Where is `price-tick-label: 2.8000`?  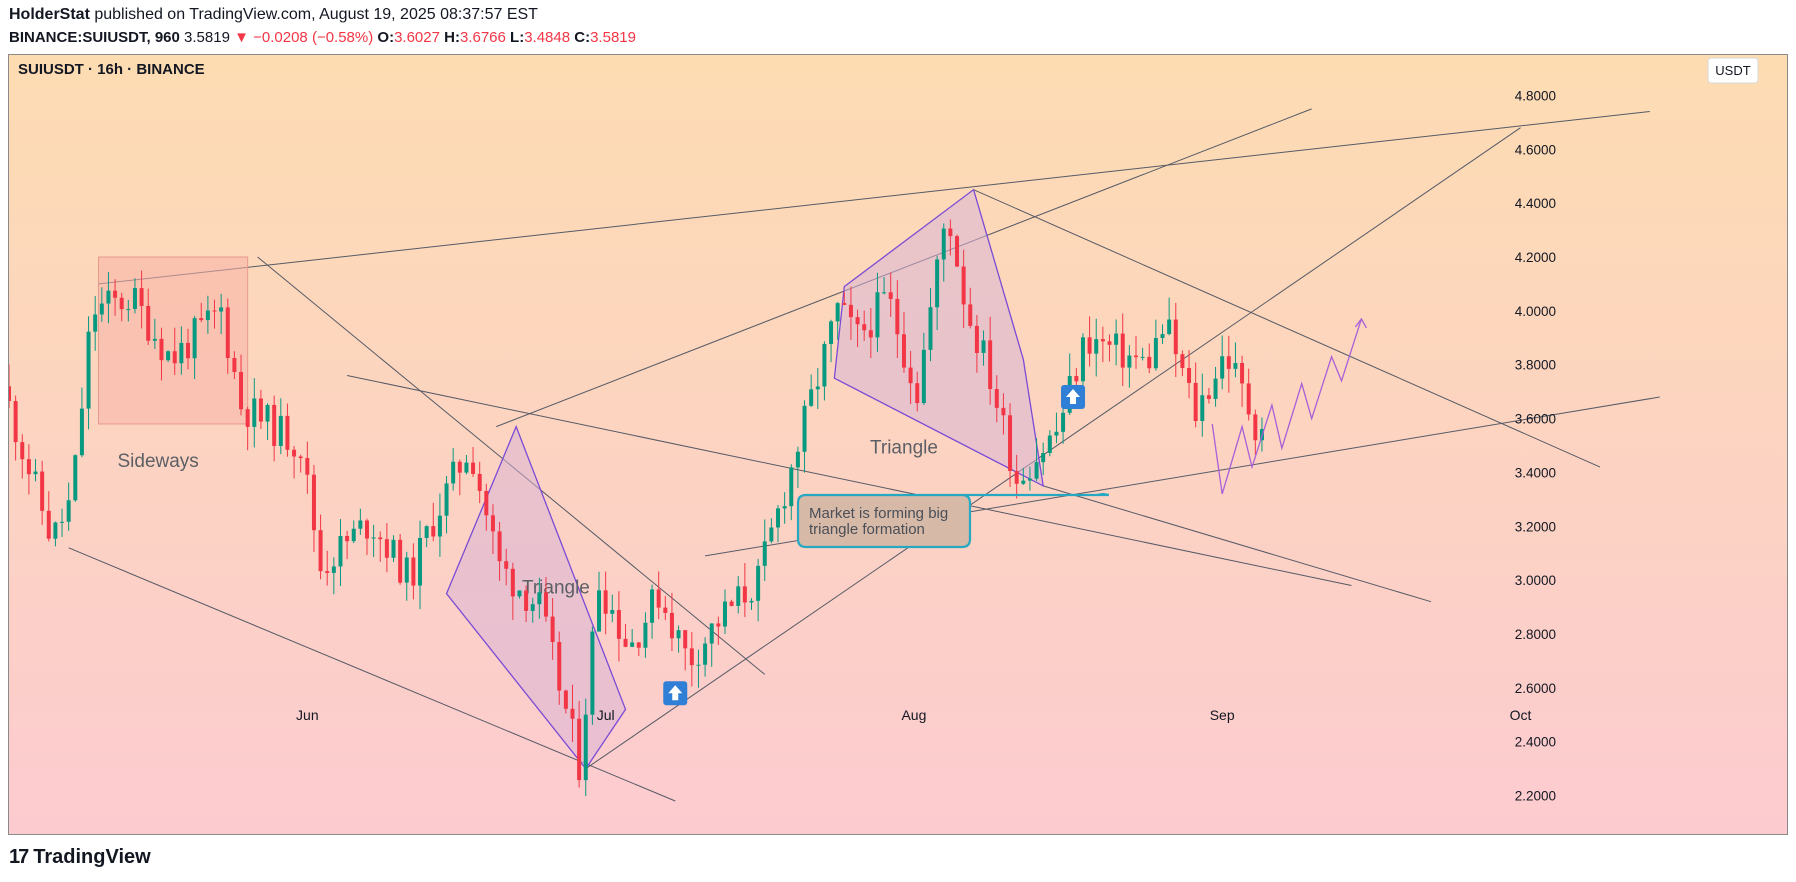
price-tick-label: 2.8000 is located at coordinates (1535, 634).